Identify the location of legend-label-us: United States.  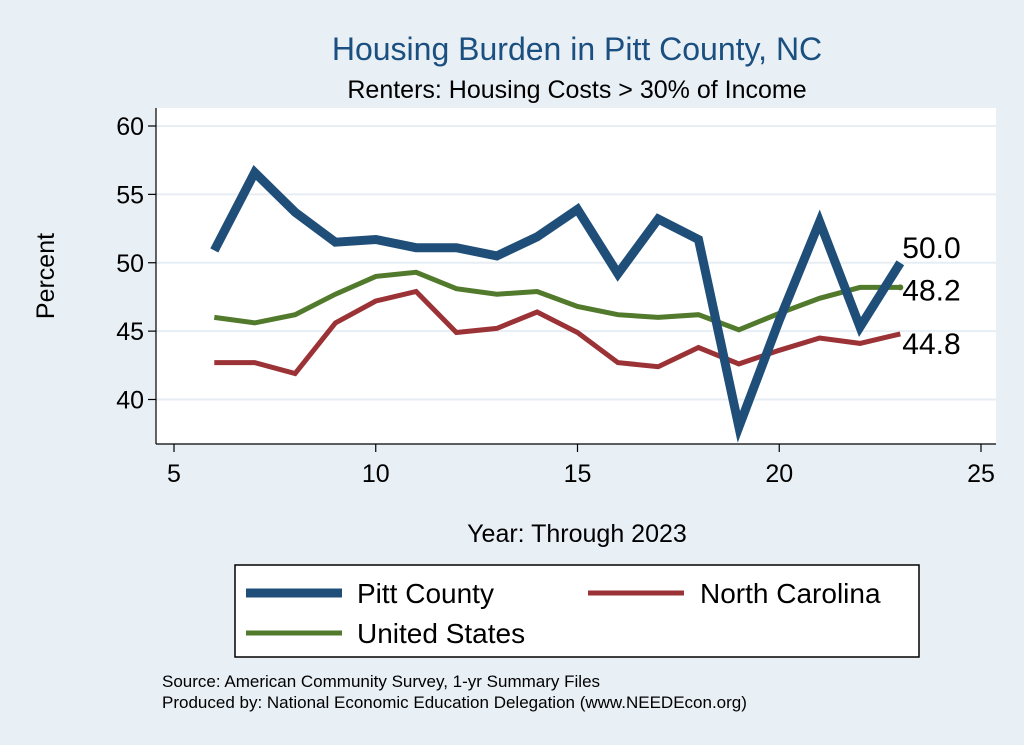
(441, 633).